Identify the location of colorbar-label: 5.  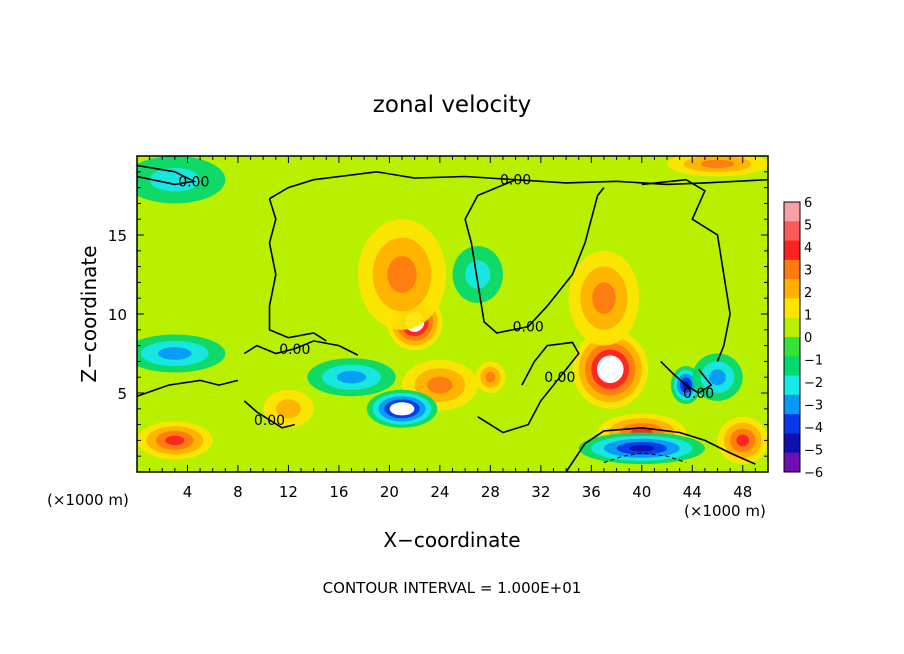
(808, 226).